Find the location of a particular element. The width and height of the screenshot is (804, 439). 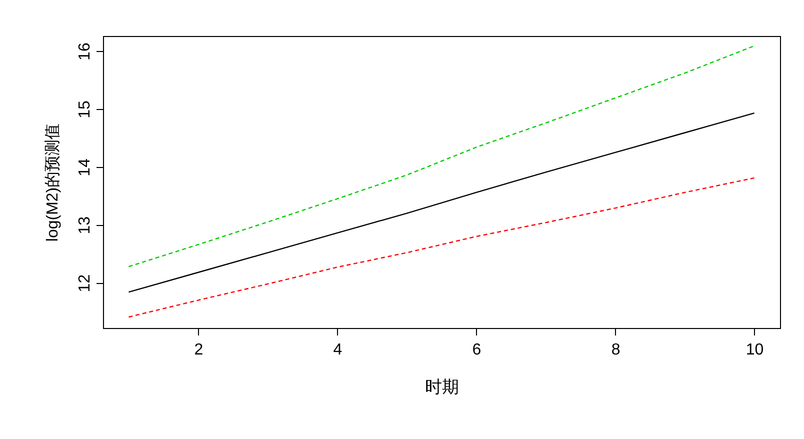

x-tick-label: 2 is located at coordinates (199, 350).